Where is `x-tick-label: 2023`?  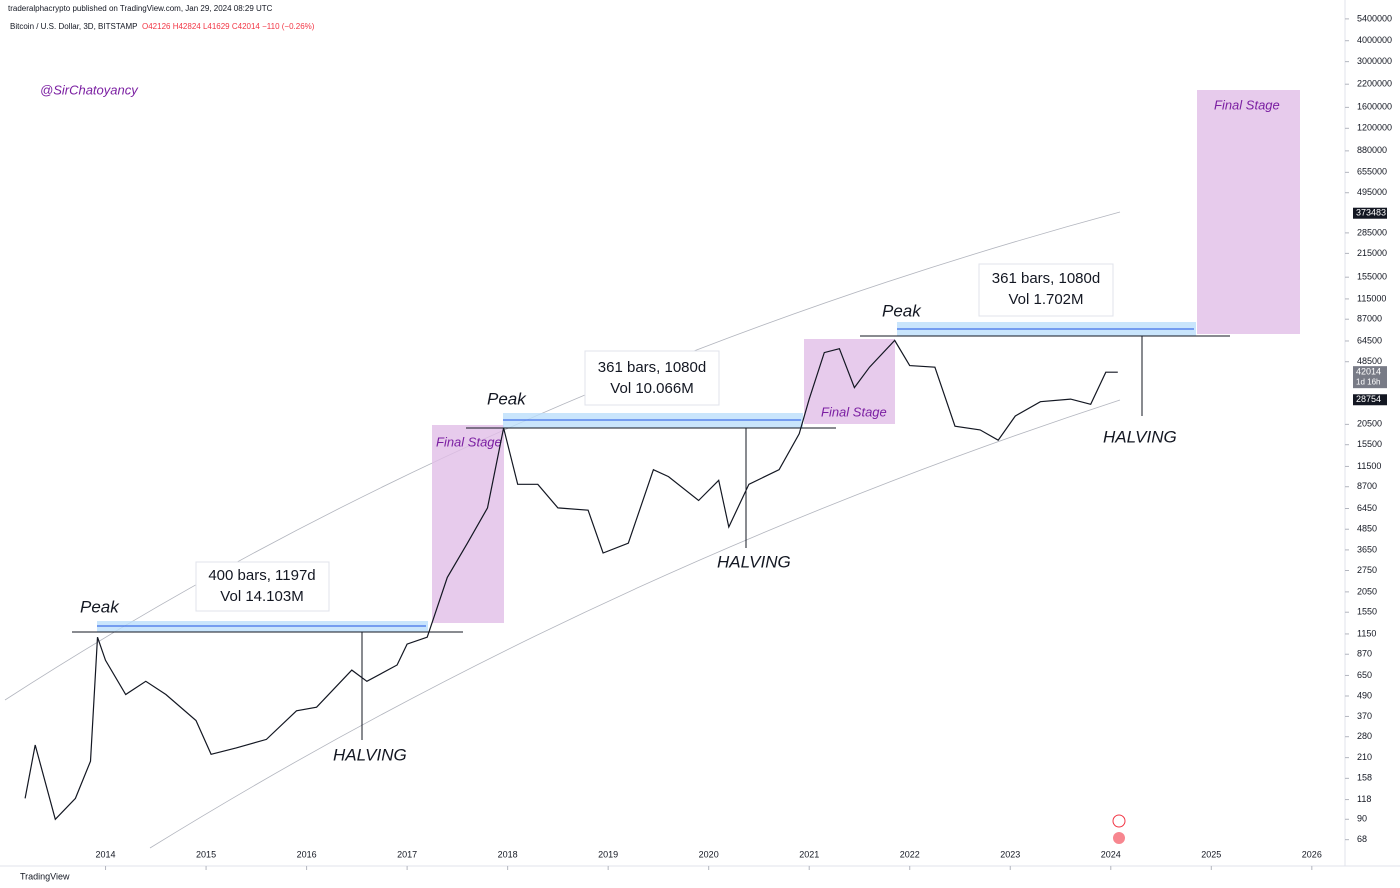 x-tick-label: 2023 is located at coordinates (1010, 854).